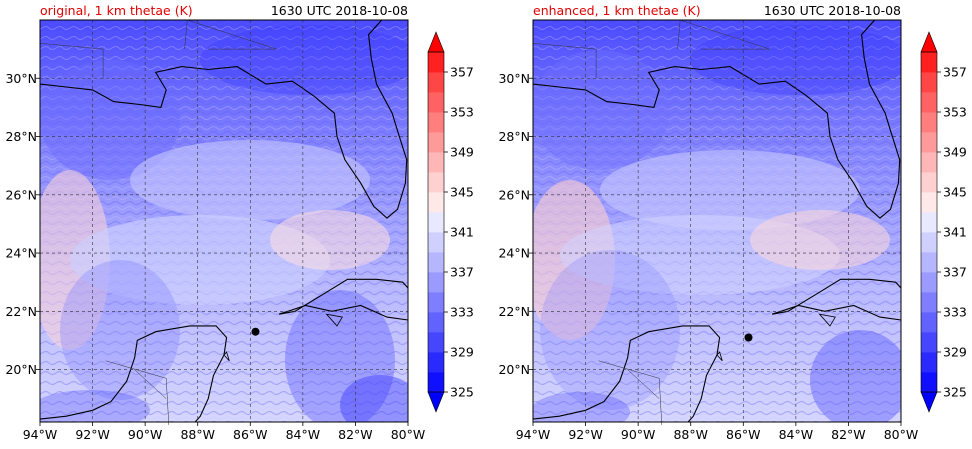 The image size is (972, 449). I want to click on colorbar-tick-label: 337, so click(462, 272).